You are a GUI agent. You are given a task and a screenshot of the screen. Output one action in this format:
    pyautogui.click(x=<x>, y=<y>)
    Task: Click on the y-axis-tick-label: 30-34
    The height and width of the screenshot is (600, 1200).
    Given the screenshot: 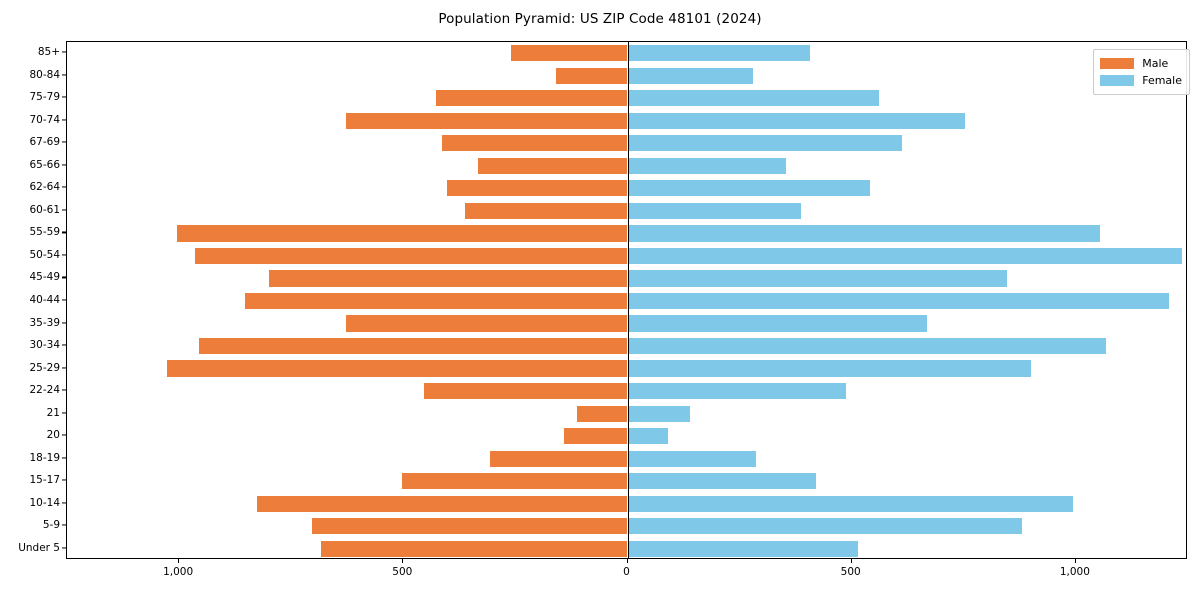 What is the action you would take?
    pyautogui.click(x=44, y=345)
    